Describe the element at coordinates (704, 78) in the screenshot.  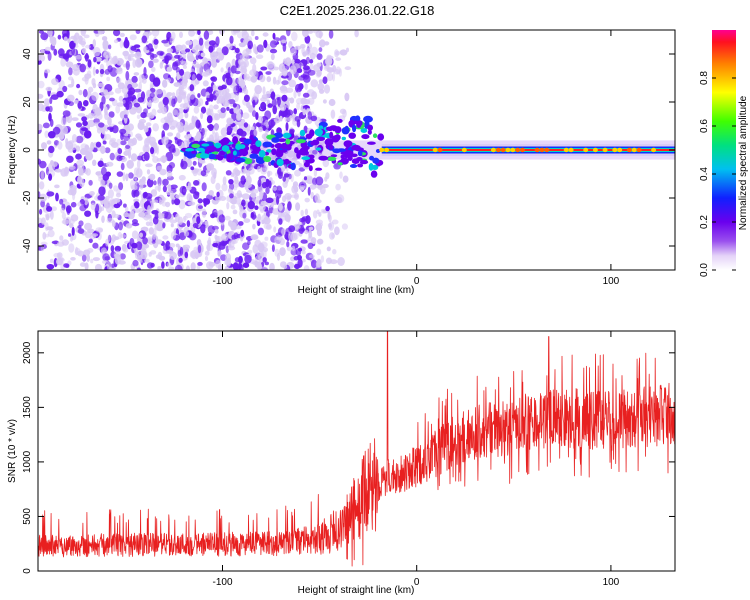
I see `colorbar-tick-label: 0.8` at that location.